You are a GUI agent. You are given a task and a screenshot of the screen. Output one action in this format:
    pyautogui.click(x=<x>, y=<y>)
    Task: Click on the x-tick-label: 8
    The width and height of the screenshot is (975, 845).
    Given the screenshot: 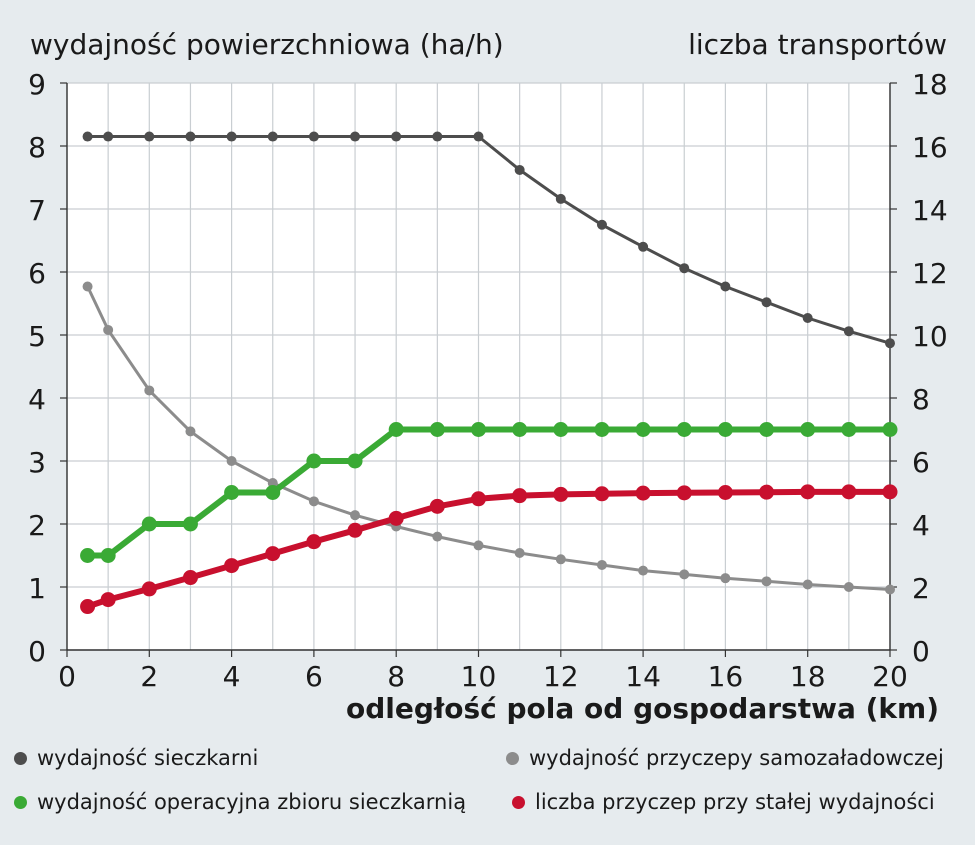 What is the action you would take?
    pyautogui.click(x=396, y=676)
    